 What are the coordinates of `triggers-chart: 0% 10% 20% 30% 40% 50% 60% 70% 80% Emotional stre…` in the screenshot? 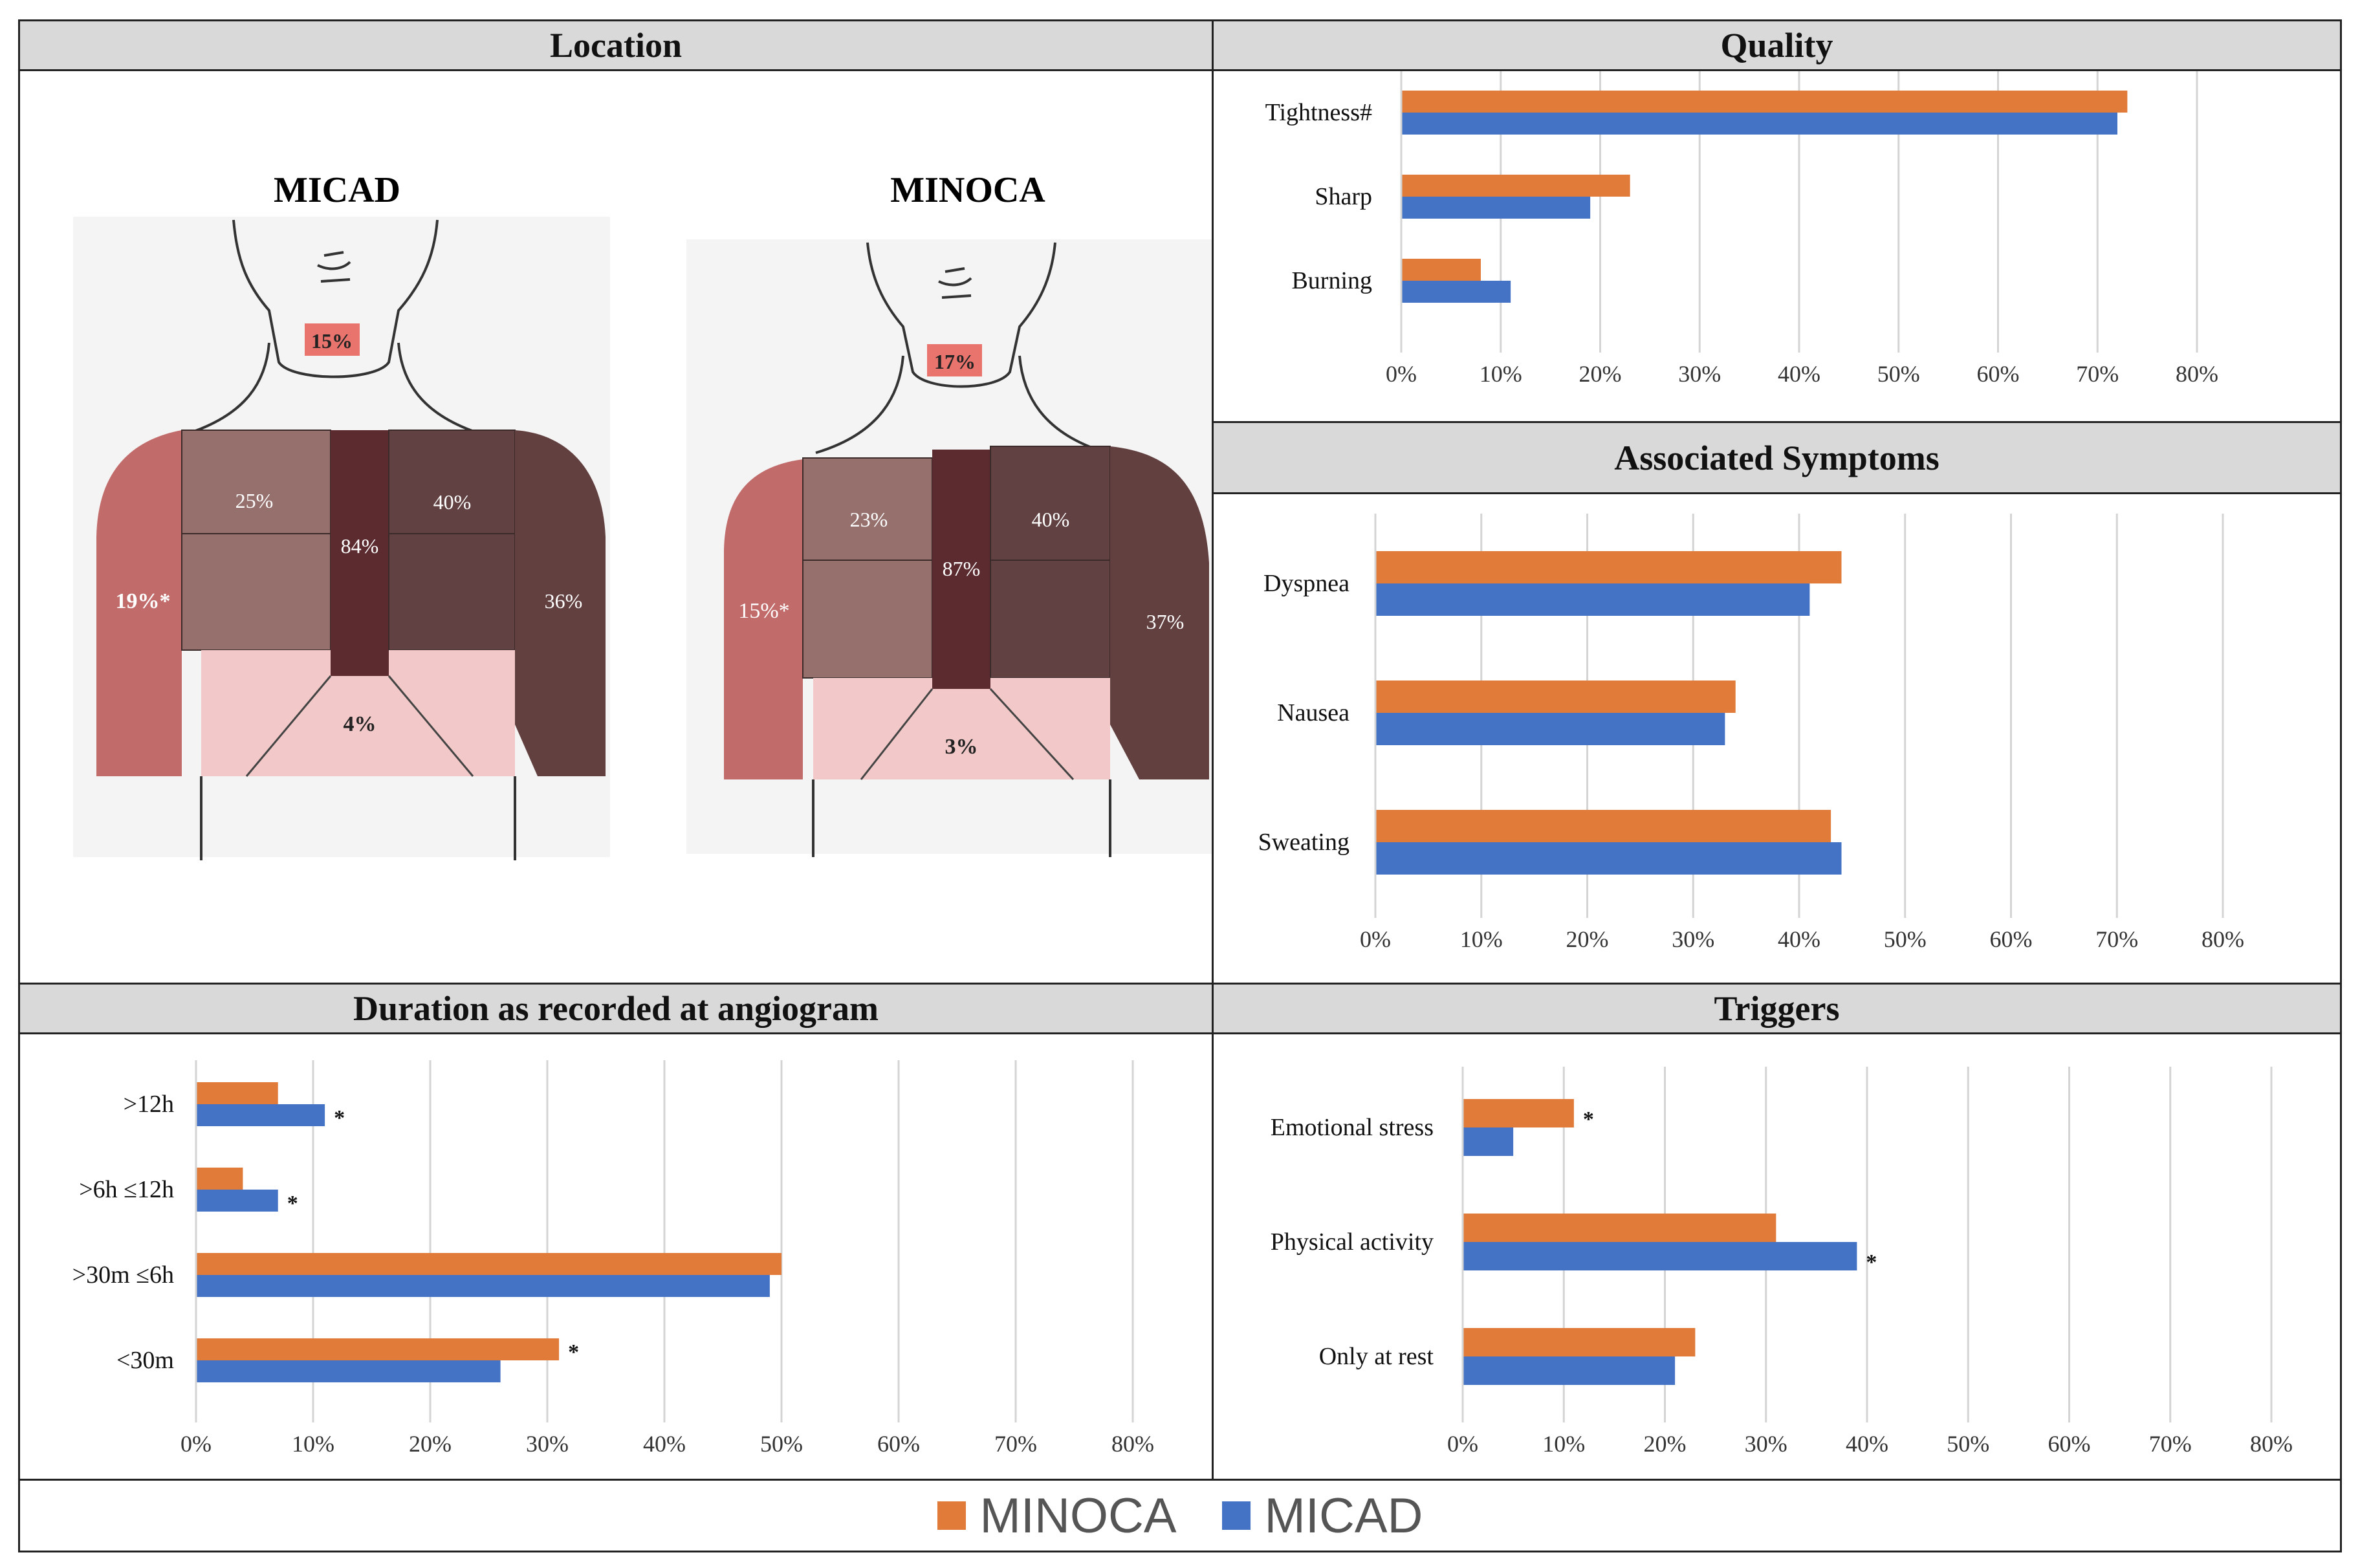 It's located at (1782, 1262).